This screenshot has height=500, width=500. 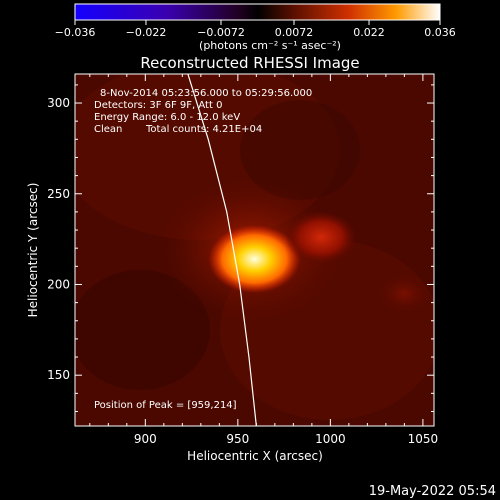 What do you see at coordinates (58, 103) in the screenshot?
I see `y-tick-label: 300` at bounding box center [58, 103].